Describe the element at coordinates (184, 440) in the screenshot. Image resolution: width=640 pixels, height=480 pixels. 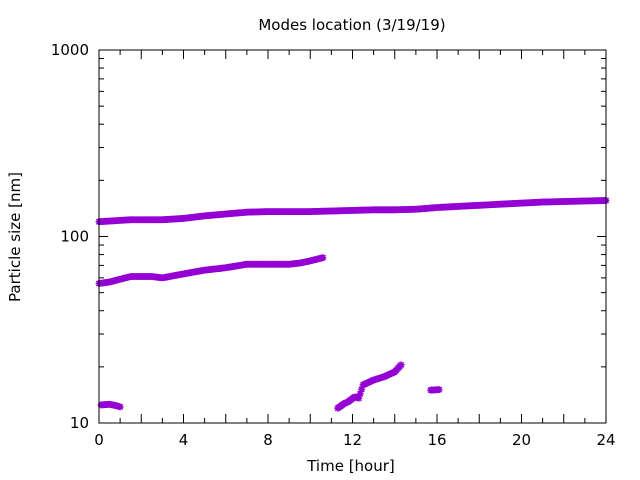
I see `x-tick-label: 4` at that location.